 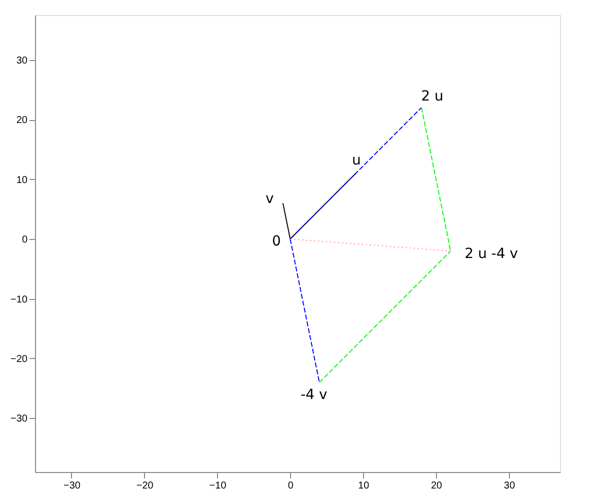 I want to click on x-tick-label: −30, so click(x=72, y=486).